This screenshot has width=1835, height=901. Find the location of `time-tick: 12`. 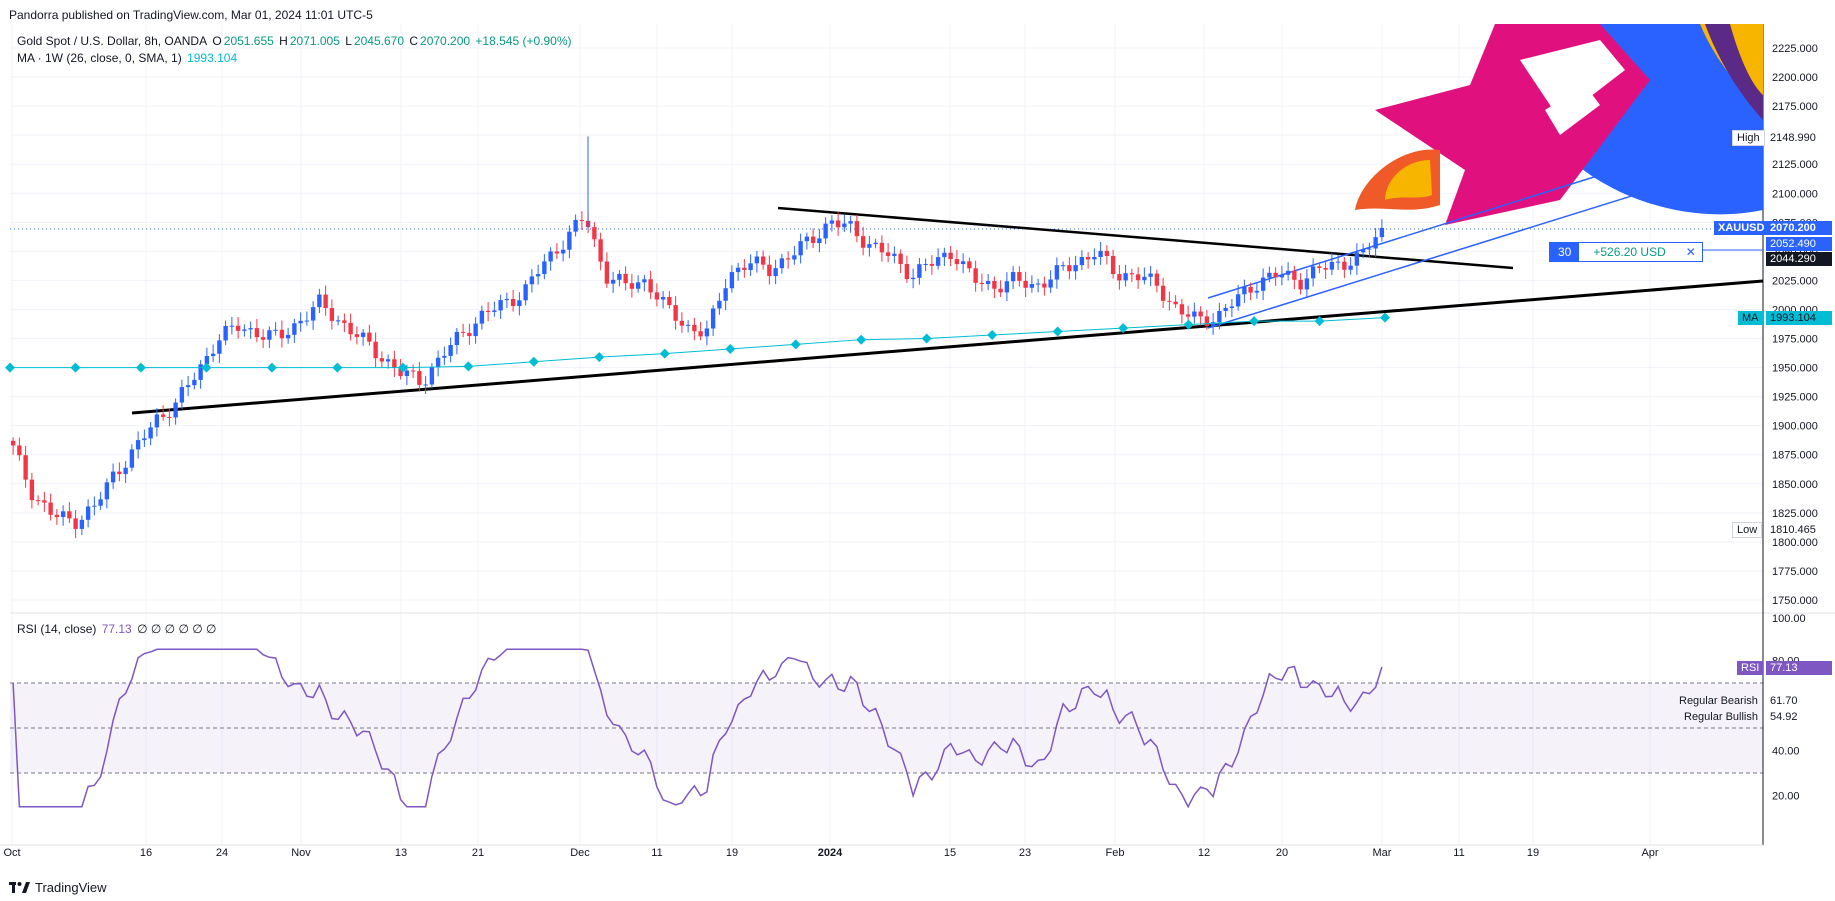

time-tick: 12 is located at coordinates (1204, 853).